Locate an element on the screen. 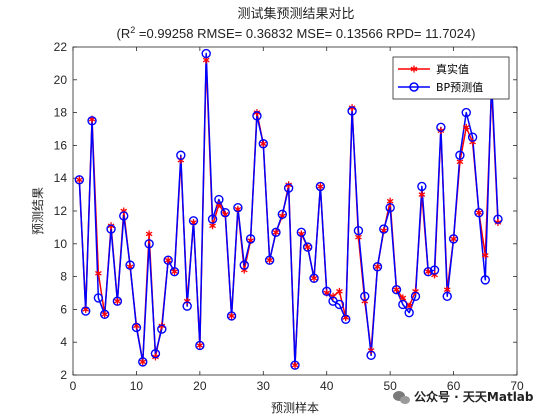  y-tick-label: 8 is located at coordinates (63, 277).